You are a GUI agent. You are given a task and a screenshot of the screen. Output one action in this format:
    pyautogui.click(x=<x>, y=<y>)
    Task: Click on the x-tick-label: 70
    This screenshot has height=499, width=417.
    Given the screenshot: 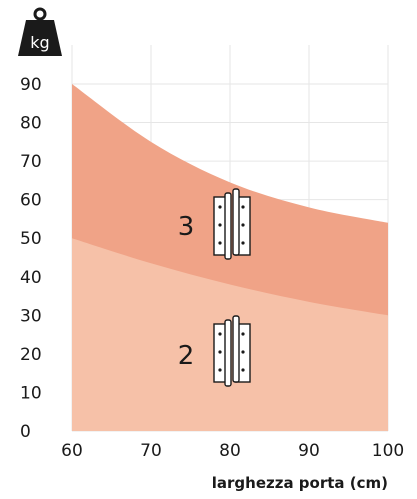 What is the action you would take?
    pyautogui.click(x=151, y=451)
    